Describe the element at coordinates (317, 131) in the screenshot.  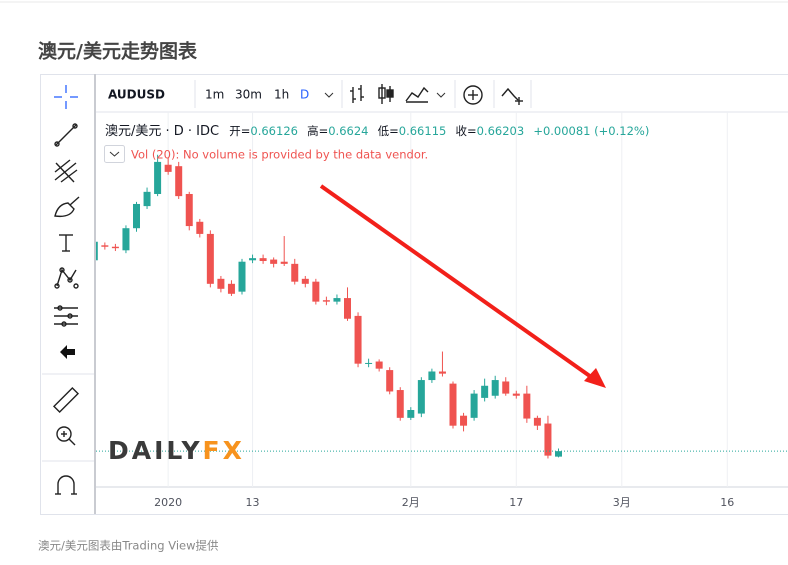
I see `ohlc-label: 高=` at that location.